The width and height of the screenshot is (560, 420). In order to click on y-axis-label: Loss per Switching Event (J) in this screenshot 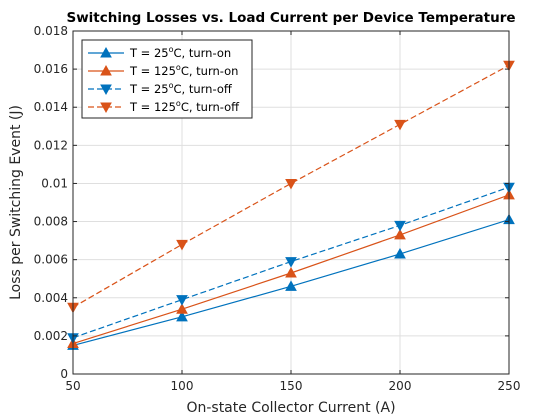, I will do `click(16, 202)`.